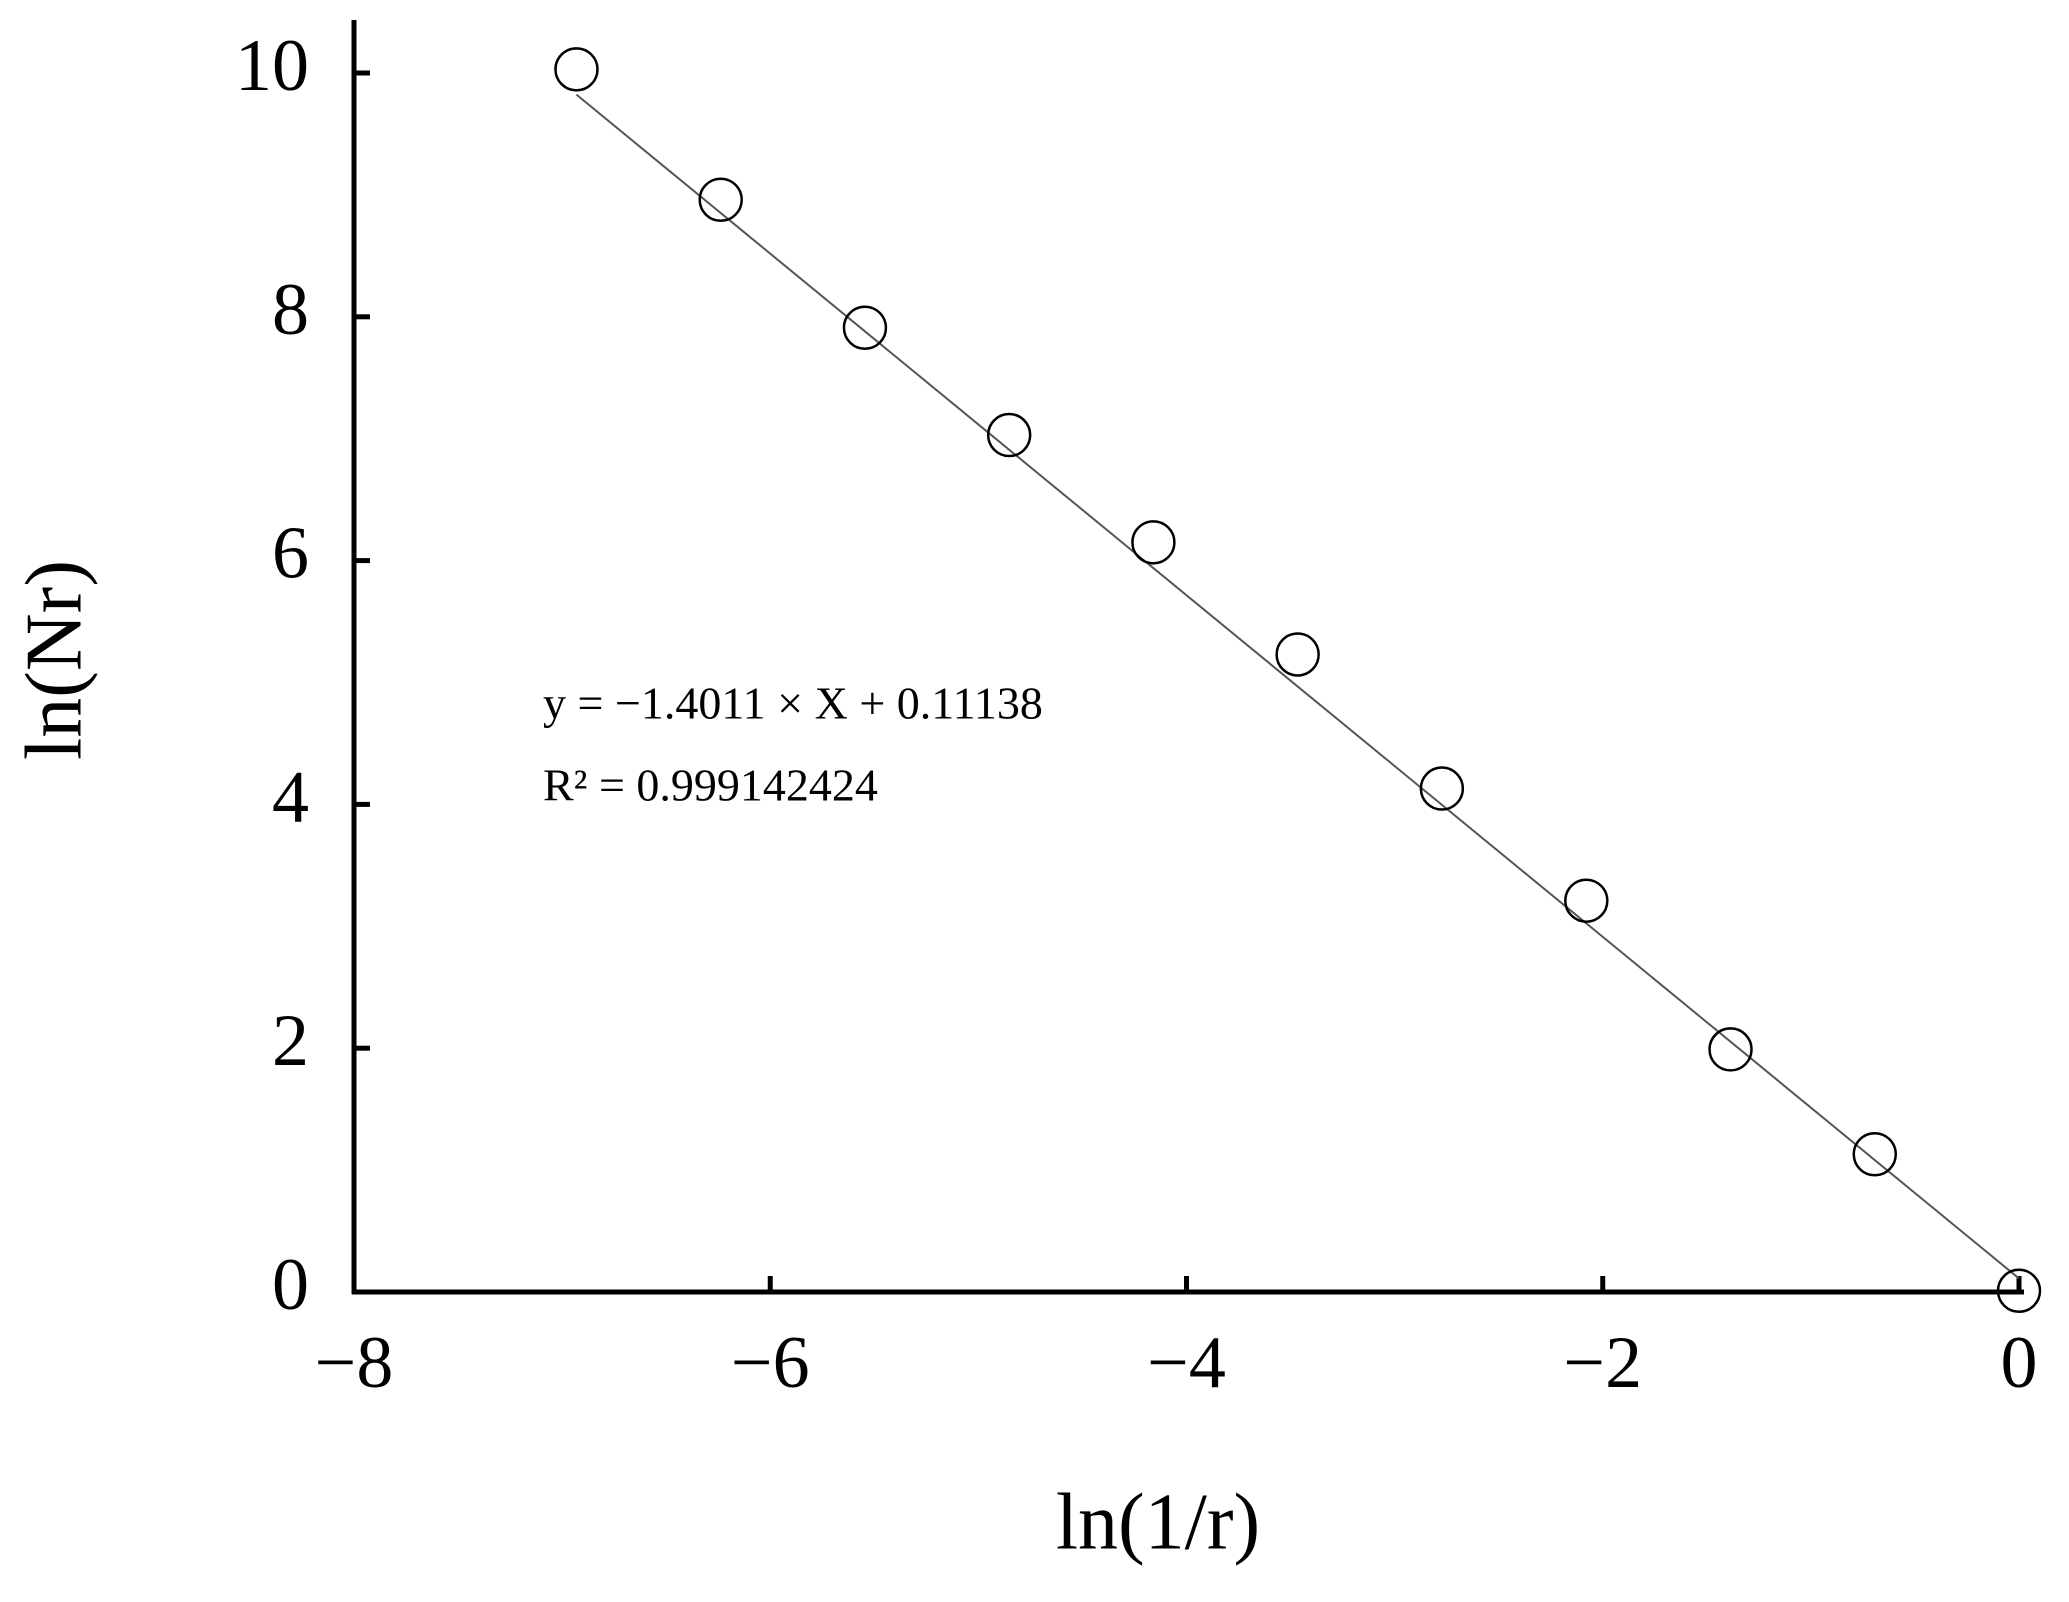  I want to click on x-tick-label: −2, so click(1602, 1363).